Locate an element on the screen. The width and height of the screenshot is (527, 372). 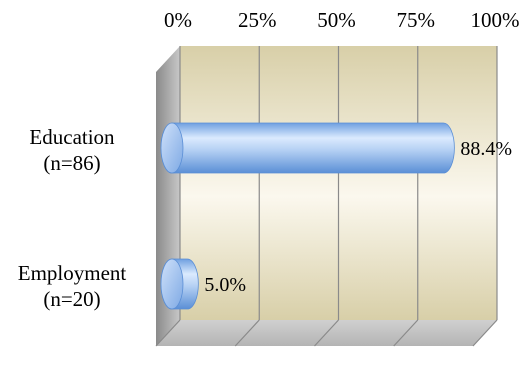
x-tick-label: 100% is located at coordinates (495, 20).